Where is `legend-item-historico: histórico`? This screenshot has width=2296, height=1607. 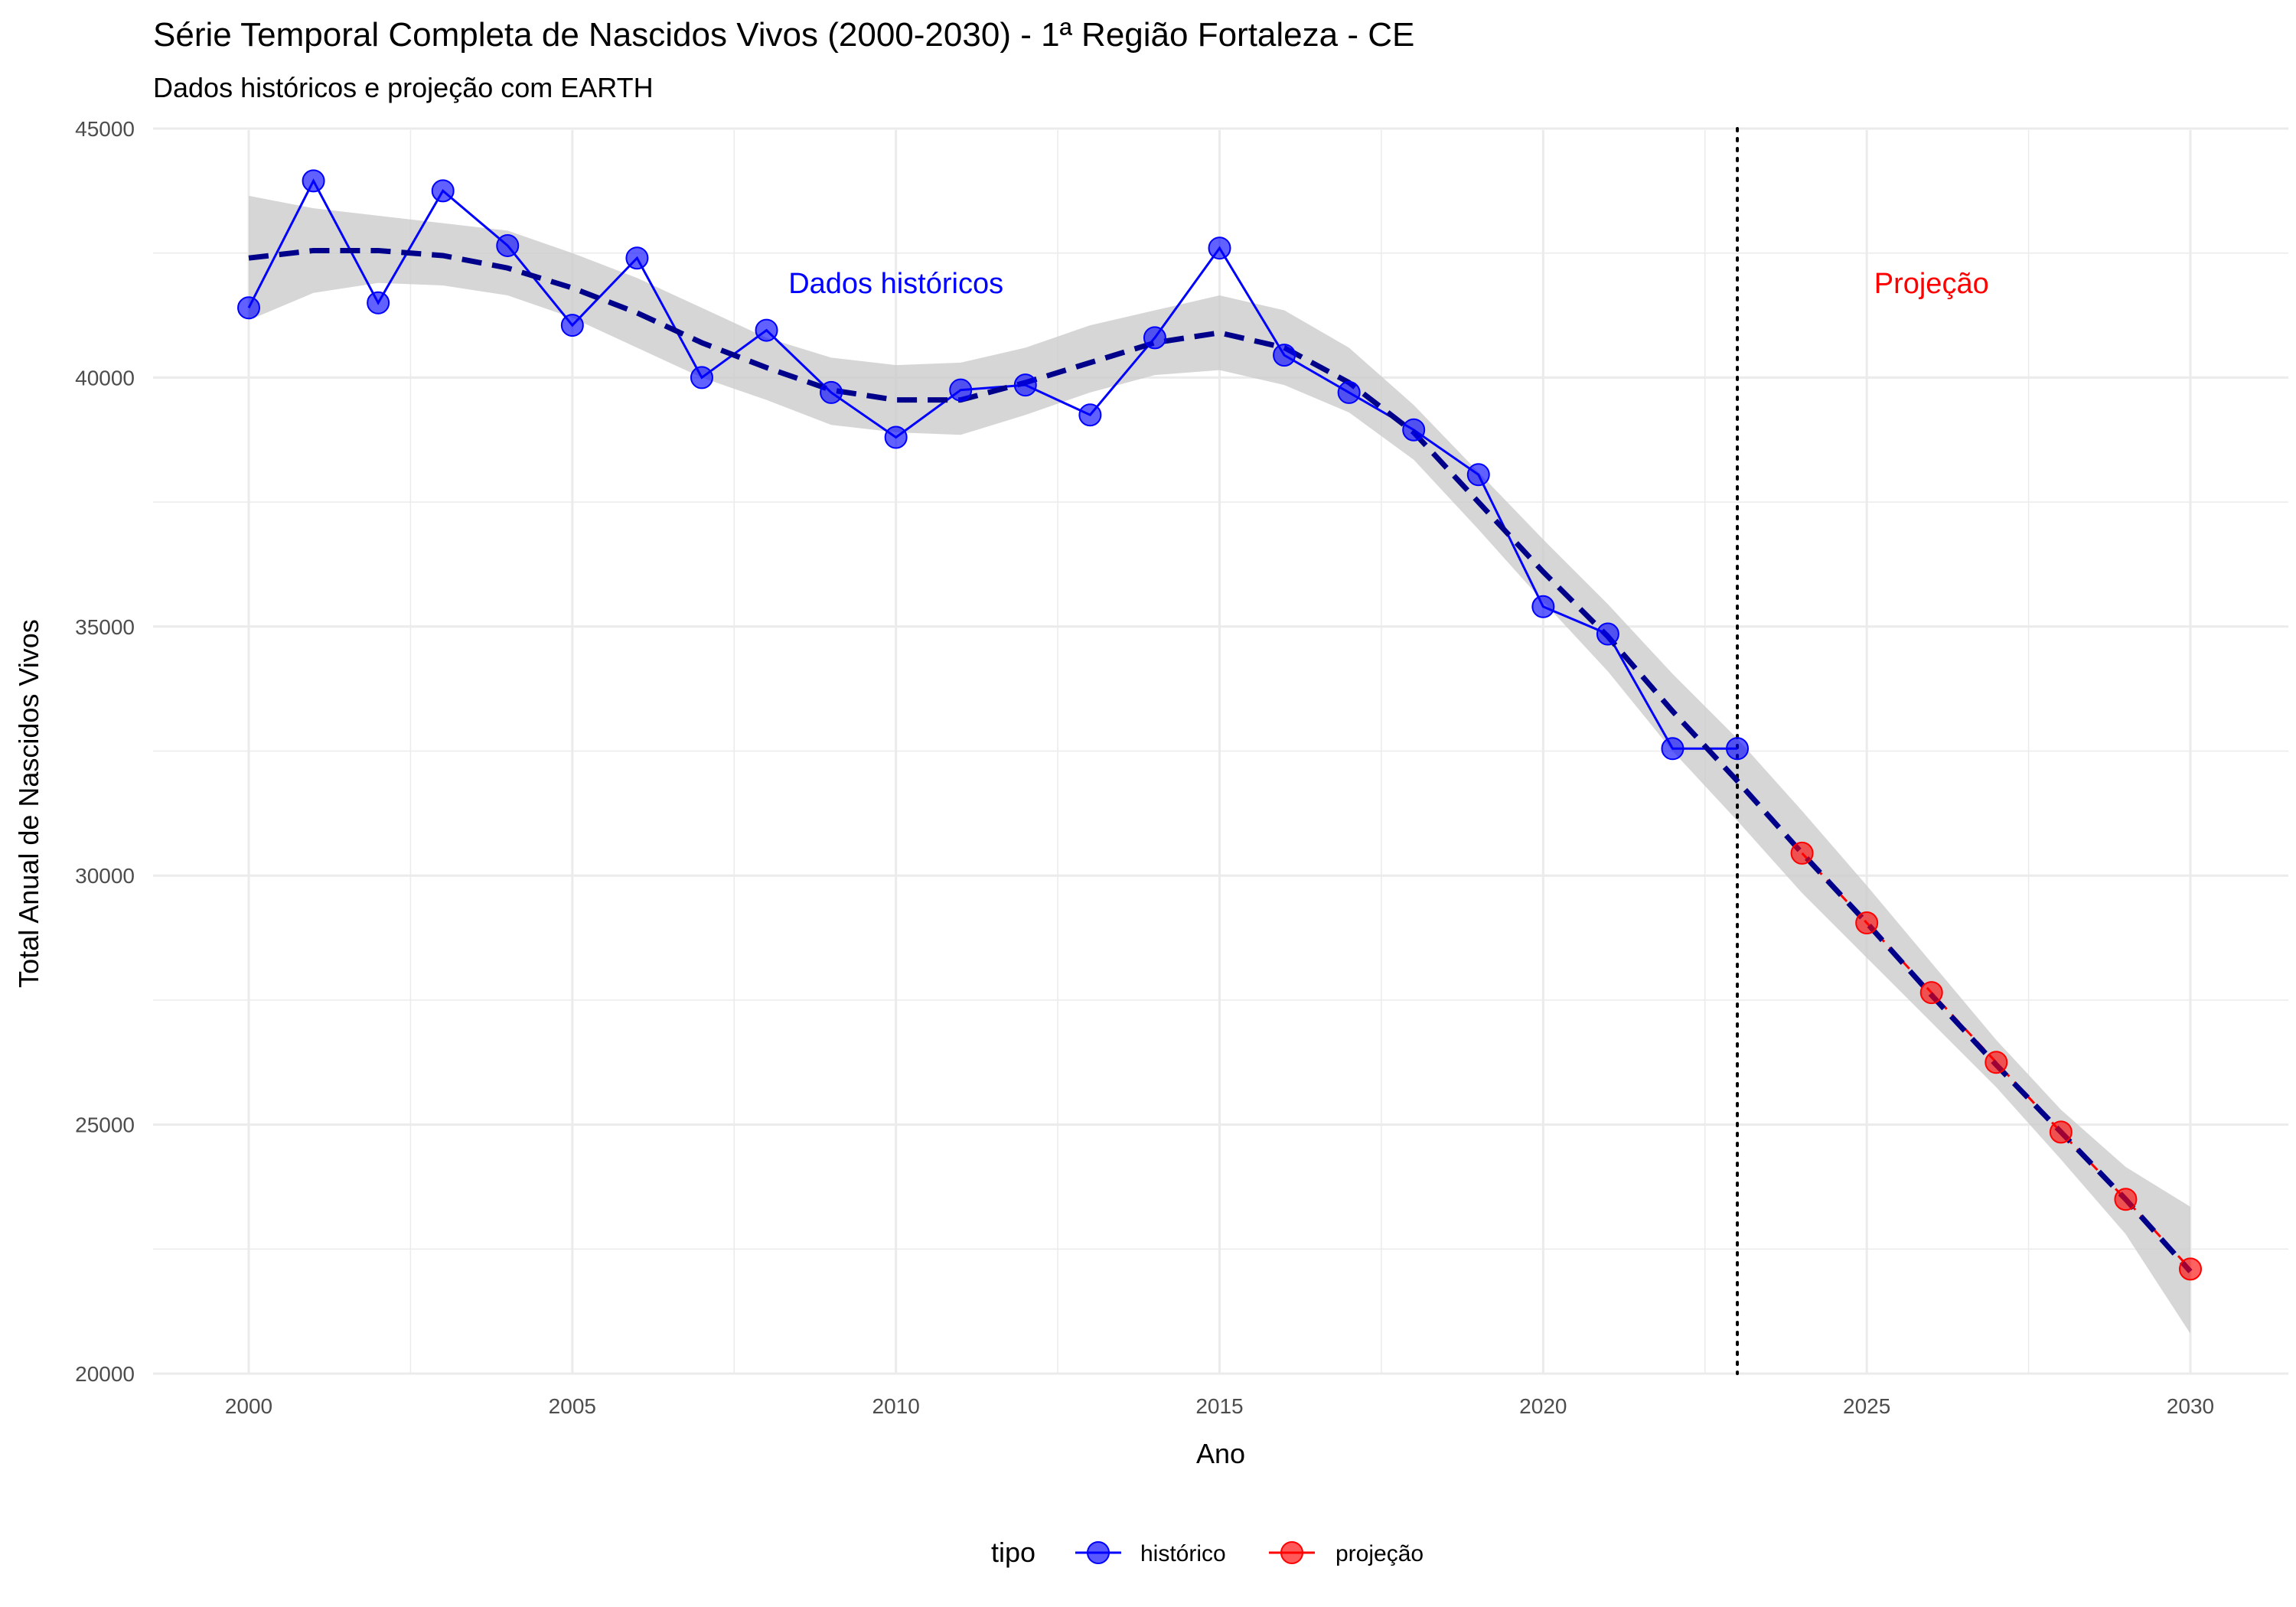 legend-item-historico: histórico is located at coordinates (1150, 1553).